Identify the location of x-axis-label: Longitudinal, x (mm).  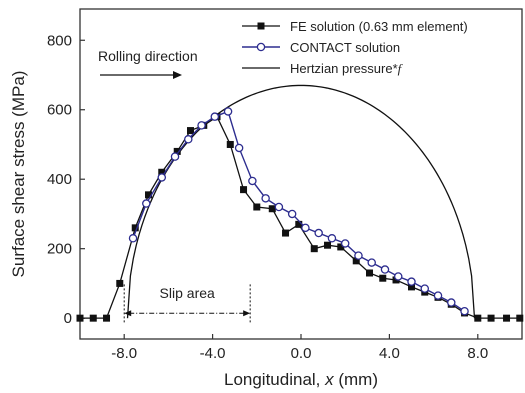
(301, 379).